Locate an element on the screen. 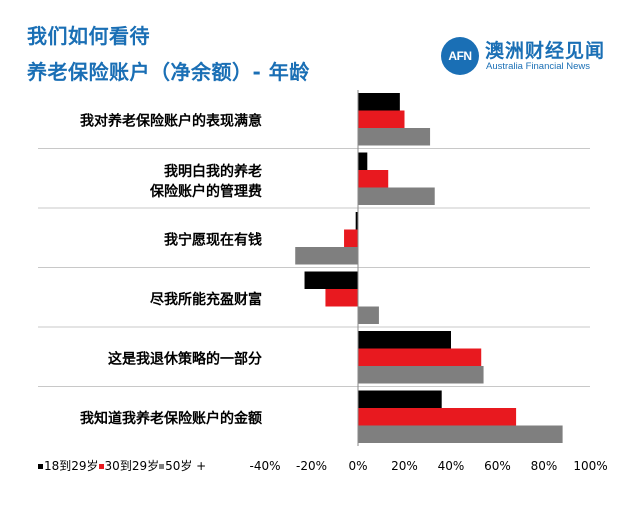 This screenshot has width=640, height=506. category-label-3: 我宁愿现在有钱 is located at coordinates (213, 239).